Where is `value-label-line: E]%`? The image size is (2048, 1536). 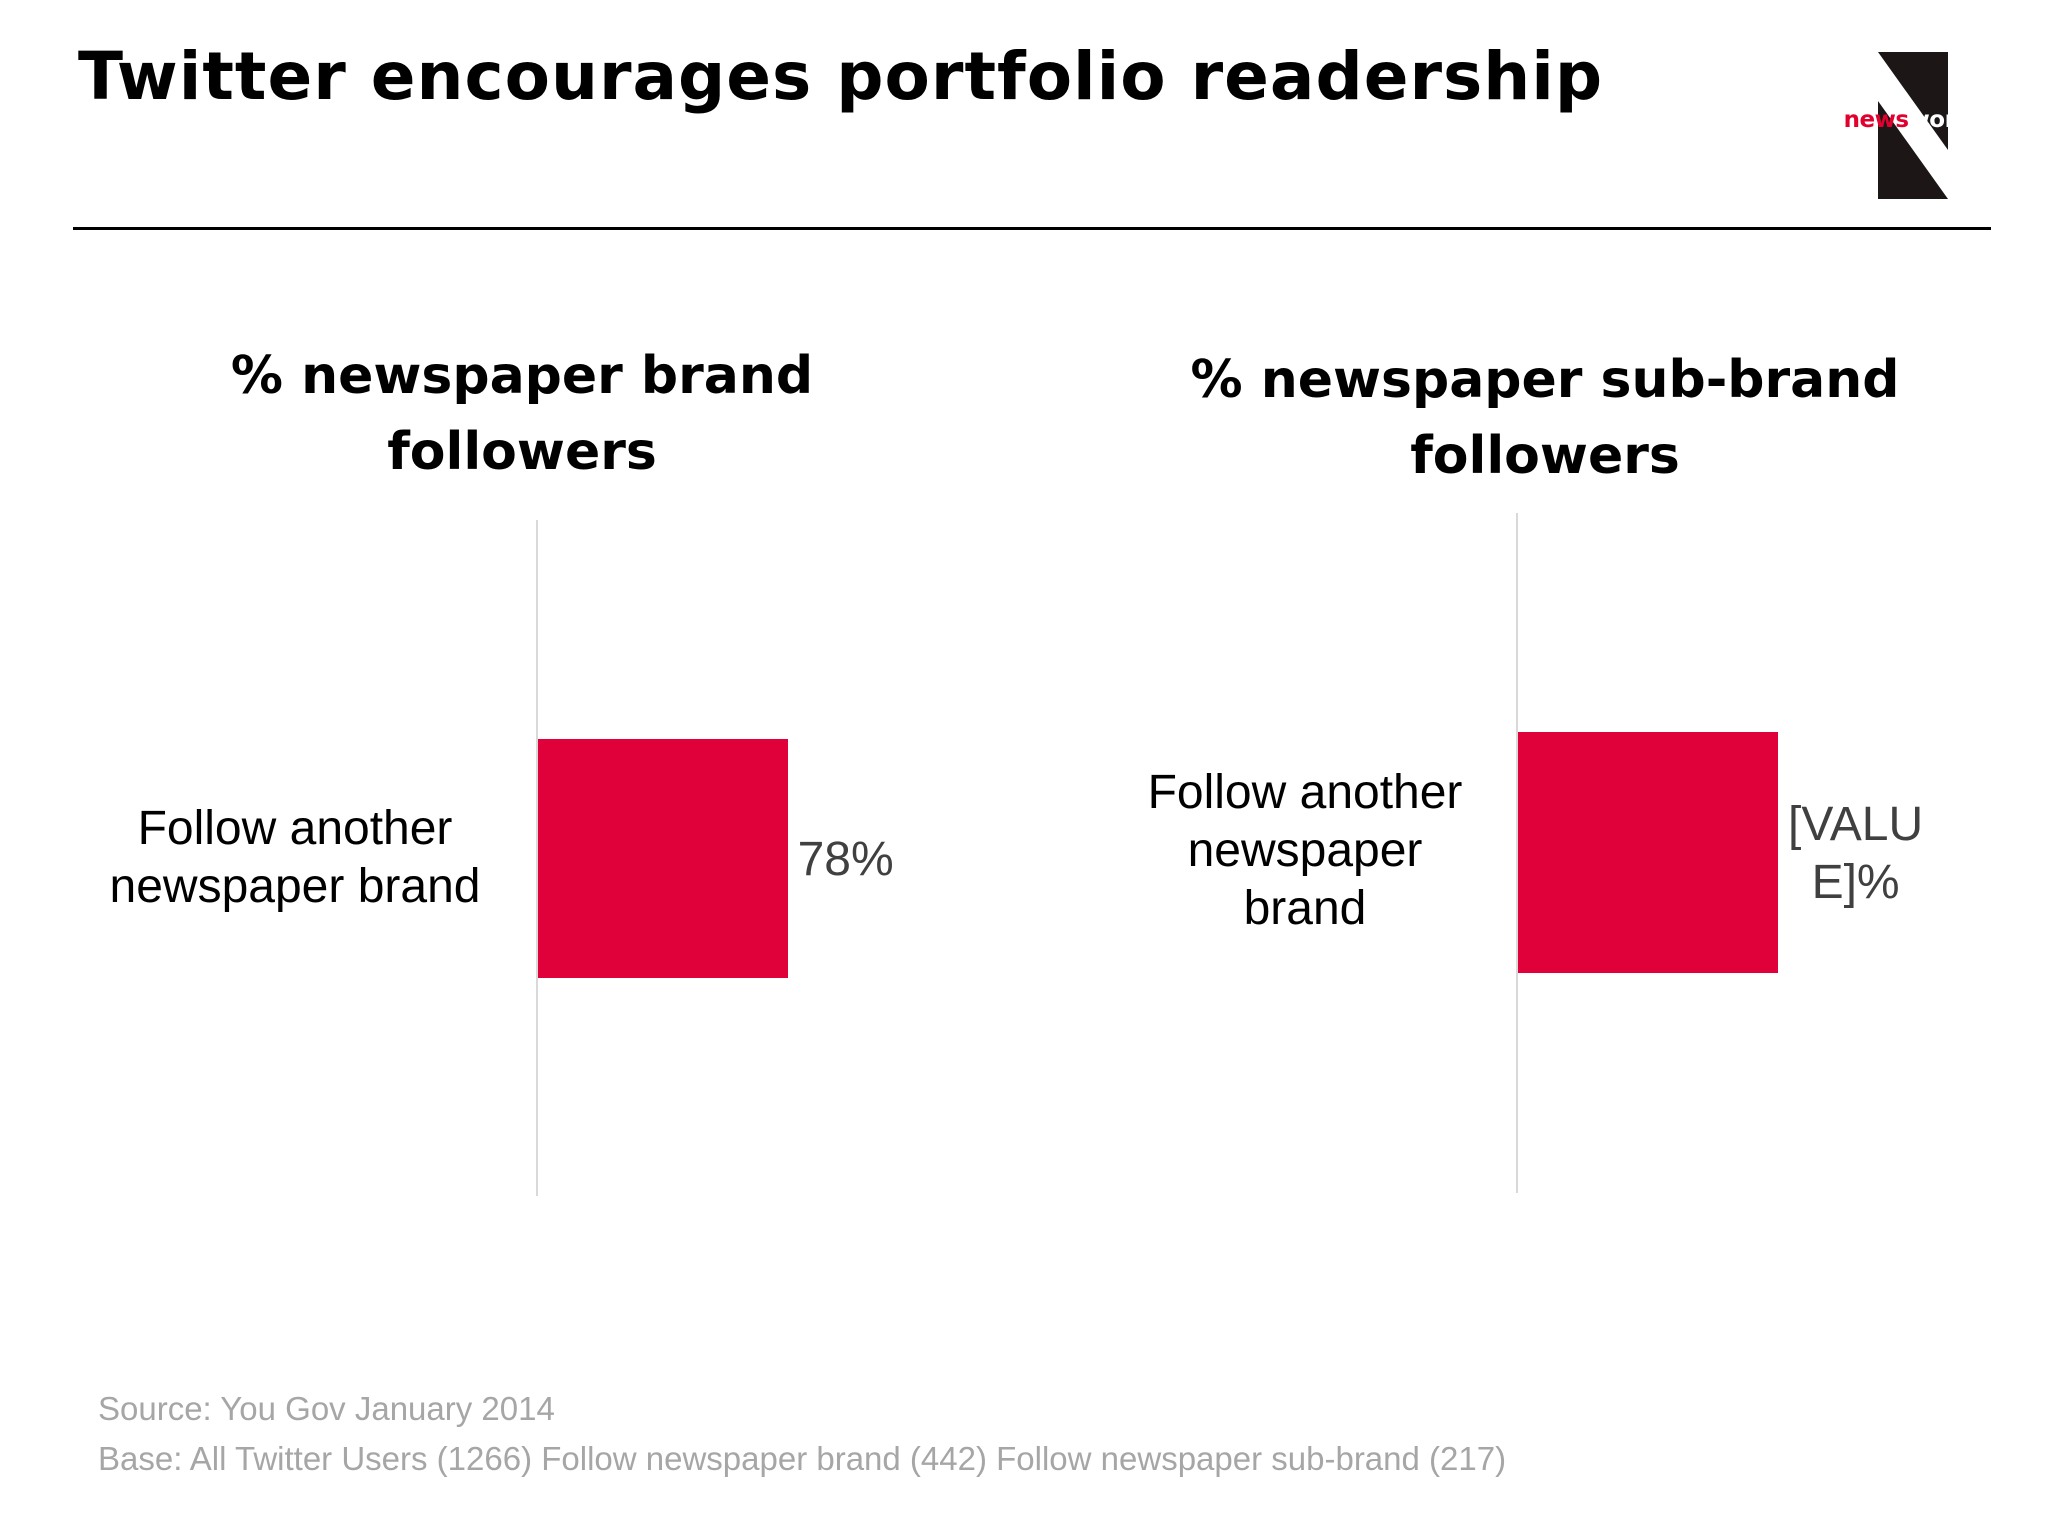
value-label-line: E]% is located at coordinates (1855, 882).